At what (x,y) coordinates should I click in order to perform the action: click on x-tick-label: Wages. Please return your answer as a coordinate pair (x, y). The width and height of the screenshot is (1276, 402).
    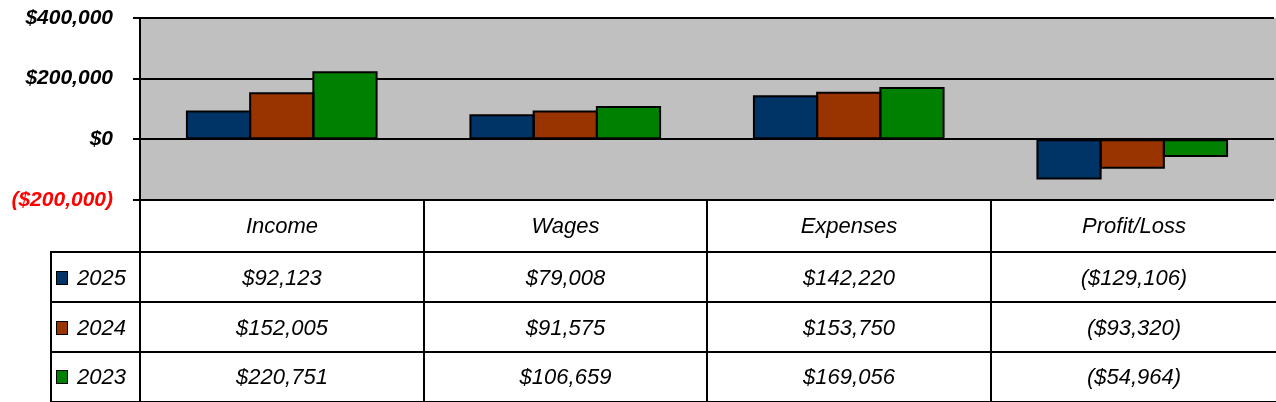
    Looking at the image, I should click on (565, 226).